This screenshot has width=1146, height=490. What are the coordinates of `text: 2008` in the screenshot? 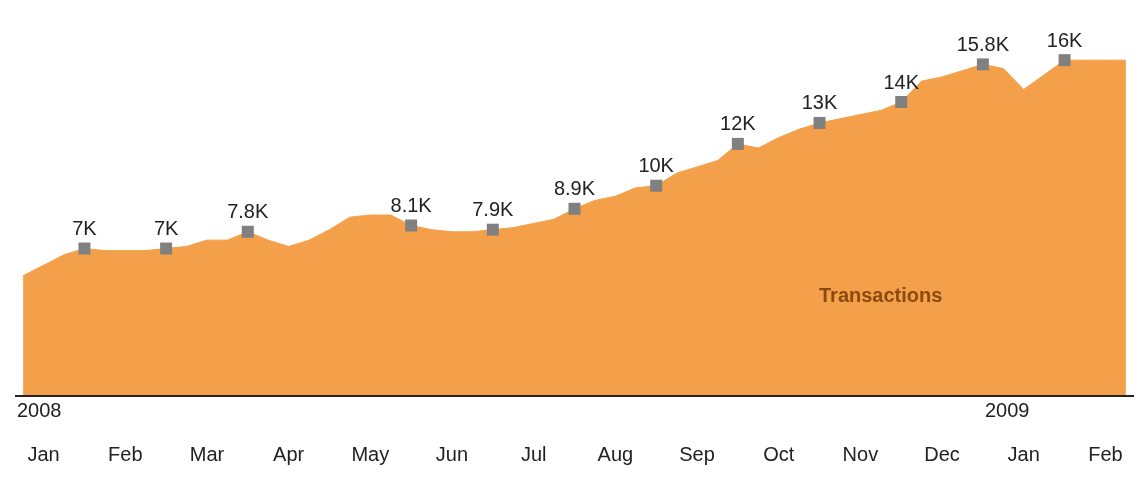 It's located at (39, 410).